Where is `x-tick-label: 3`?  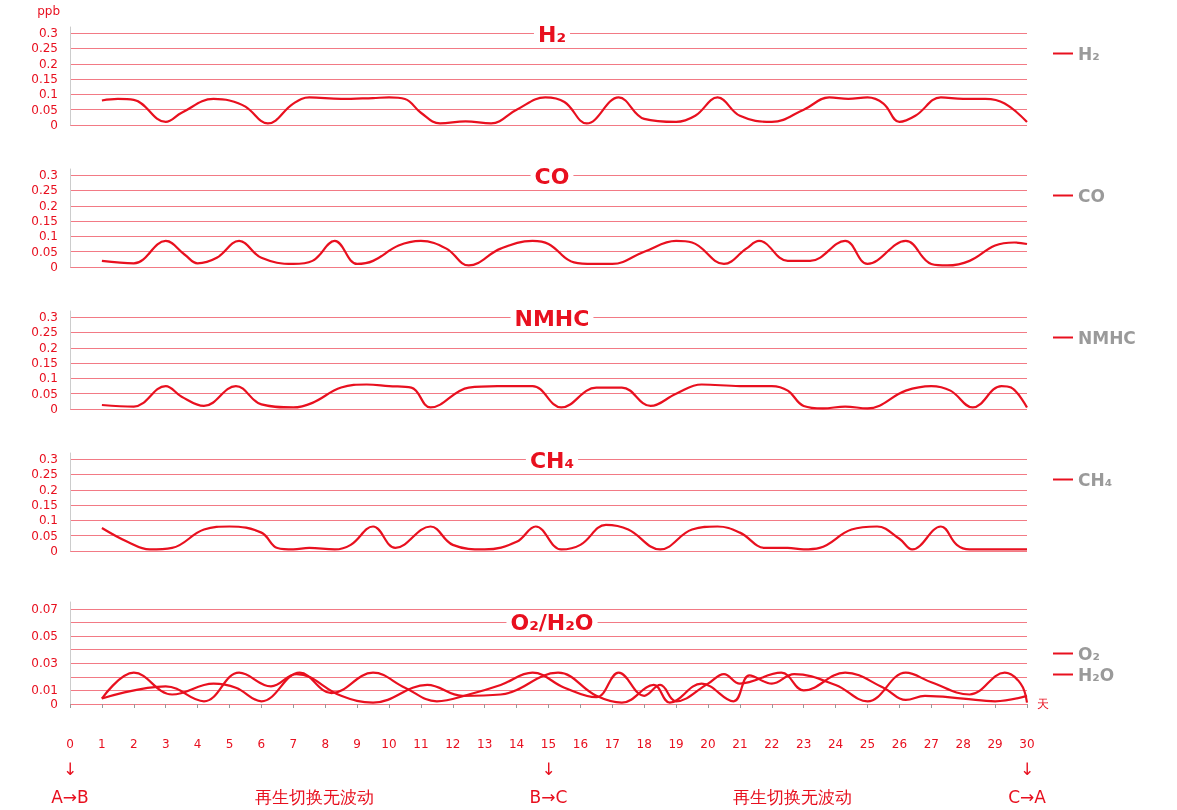
x-tick-label: 3 is located at coordinates (165, 744).